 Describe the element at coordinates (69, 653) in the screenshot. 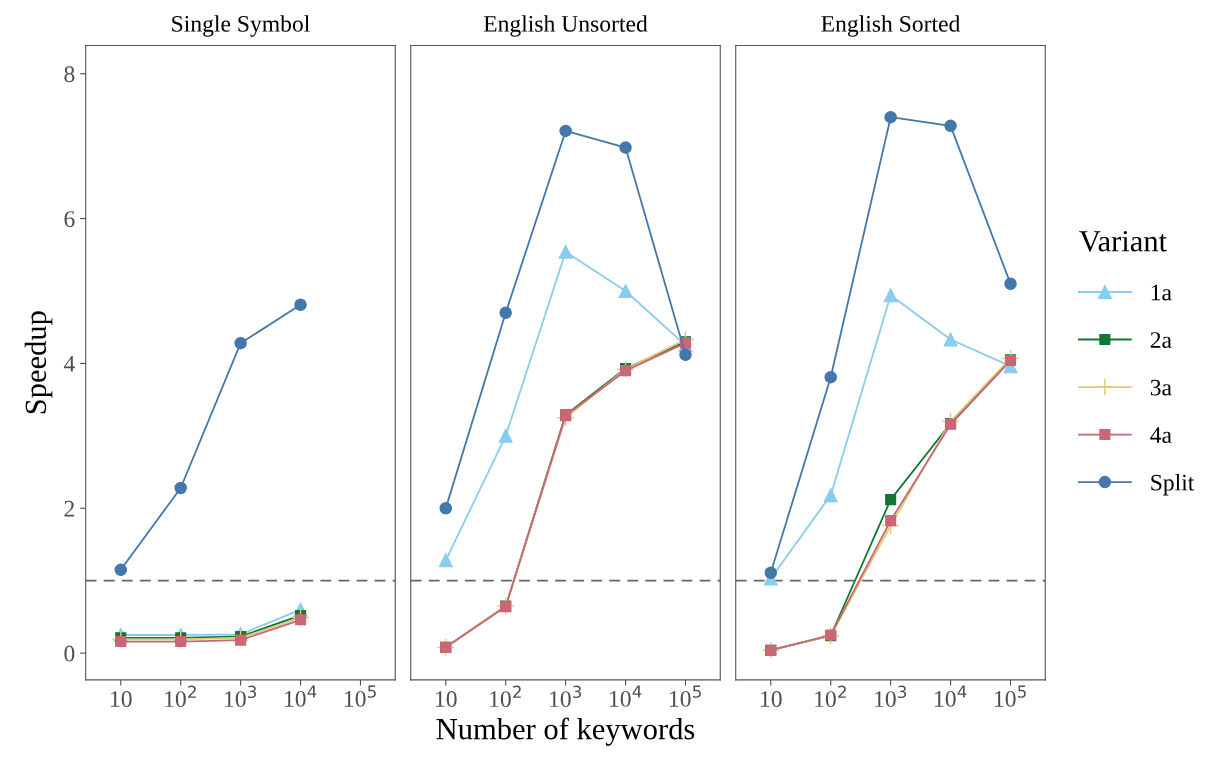

I see `y-tick-label: 0` at that location.